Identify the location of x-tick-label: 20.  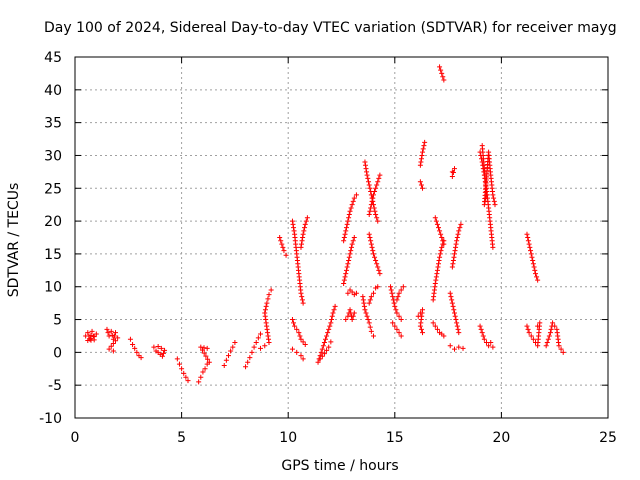
(501, 438).